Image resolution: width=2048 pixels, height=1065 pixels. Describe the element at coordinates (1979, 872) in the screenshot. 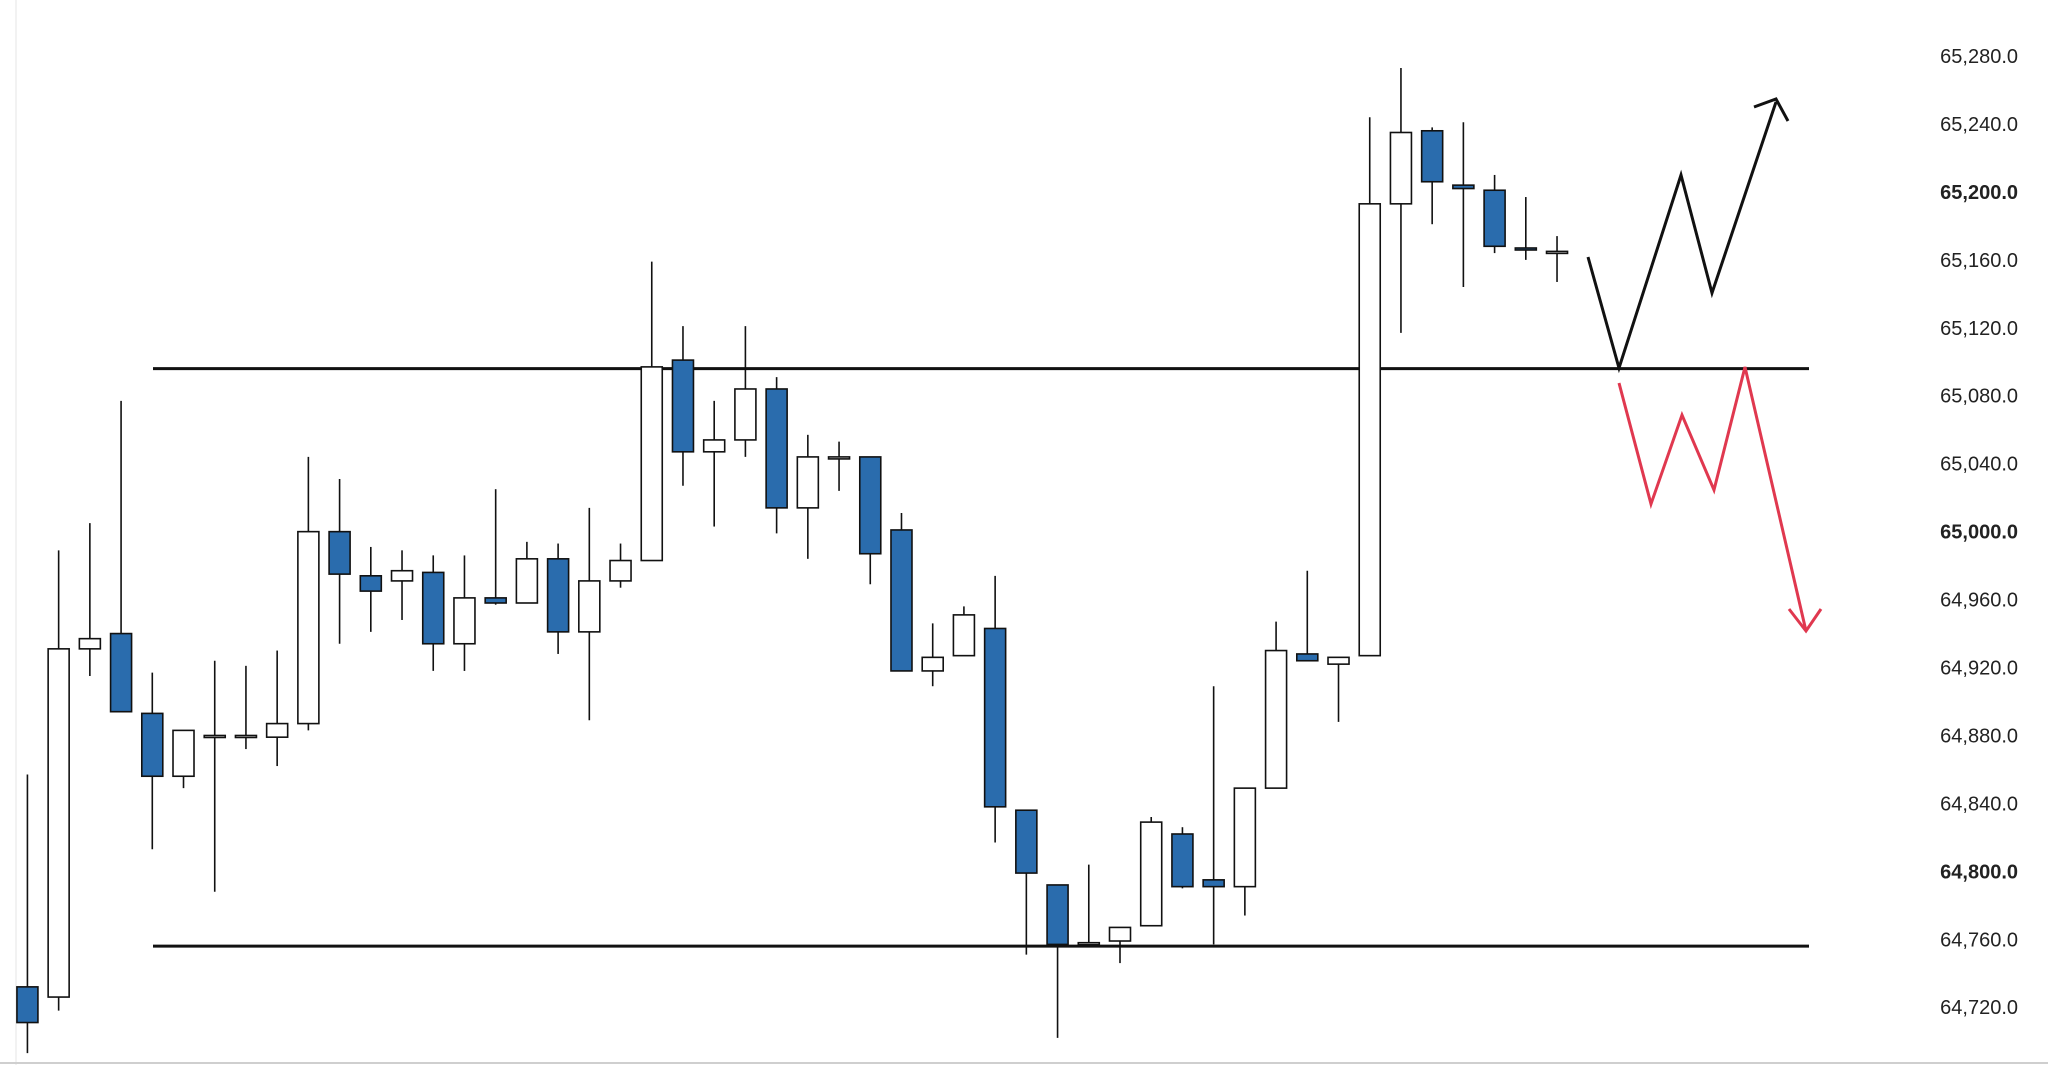

I see `y-tick-label: 64,800.0` at that location.